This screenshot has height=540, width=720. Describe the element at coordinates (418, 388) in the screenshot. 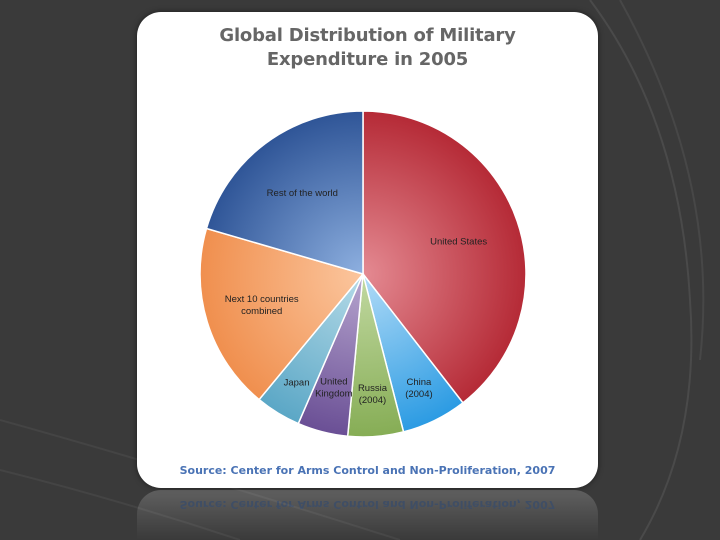

I see `pie-slice-label: China (2004)` at that location.